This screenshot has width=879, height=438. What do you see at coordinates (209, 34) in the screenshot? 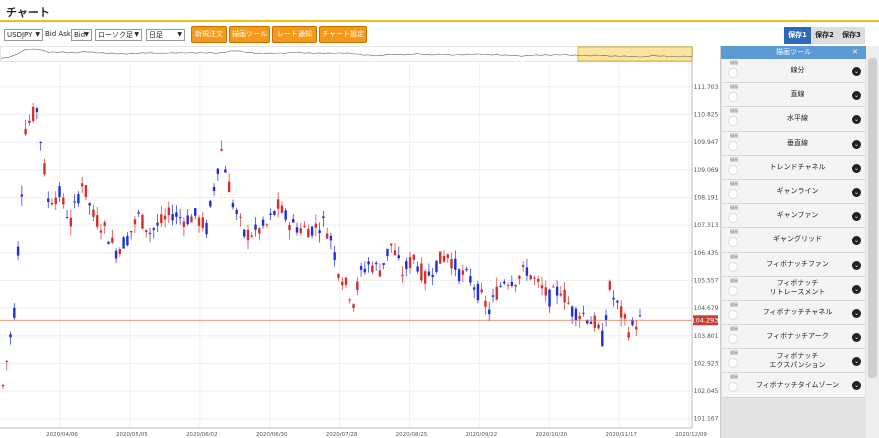
I see `new-order-button: 新規注文` at bounding box center [209, 34].